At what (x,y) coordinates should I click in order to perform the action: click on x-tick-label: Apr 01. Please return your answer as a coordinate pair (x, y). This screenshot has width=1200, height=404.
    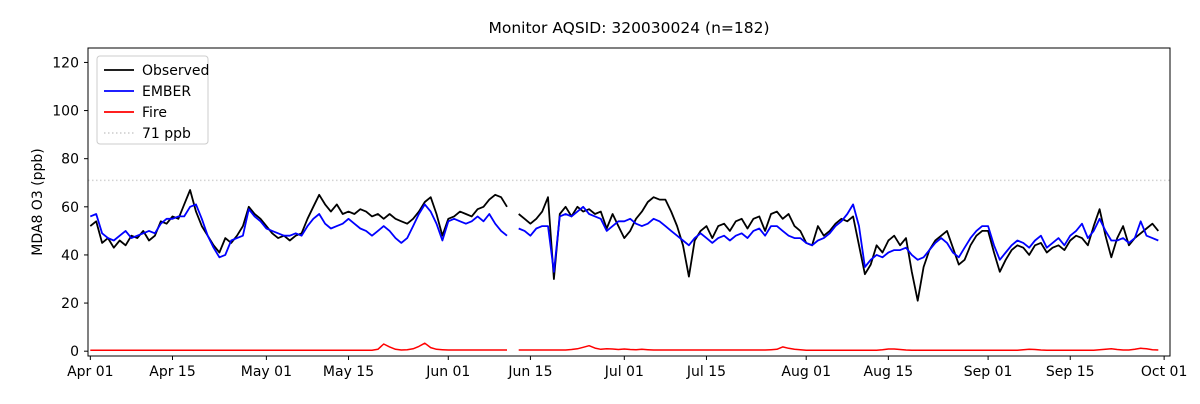
    Looking at the image, I should click on (90, 372).